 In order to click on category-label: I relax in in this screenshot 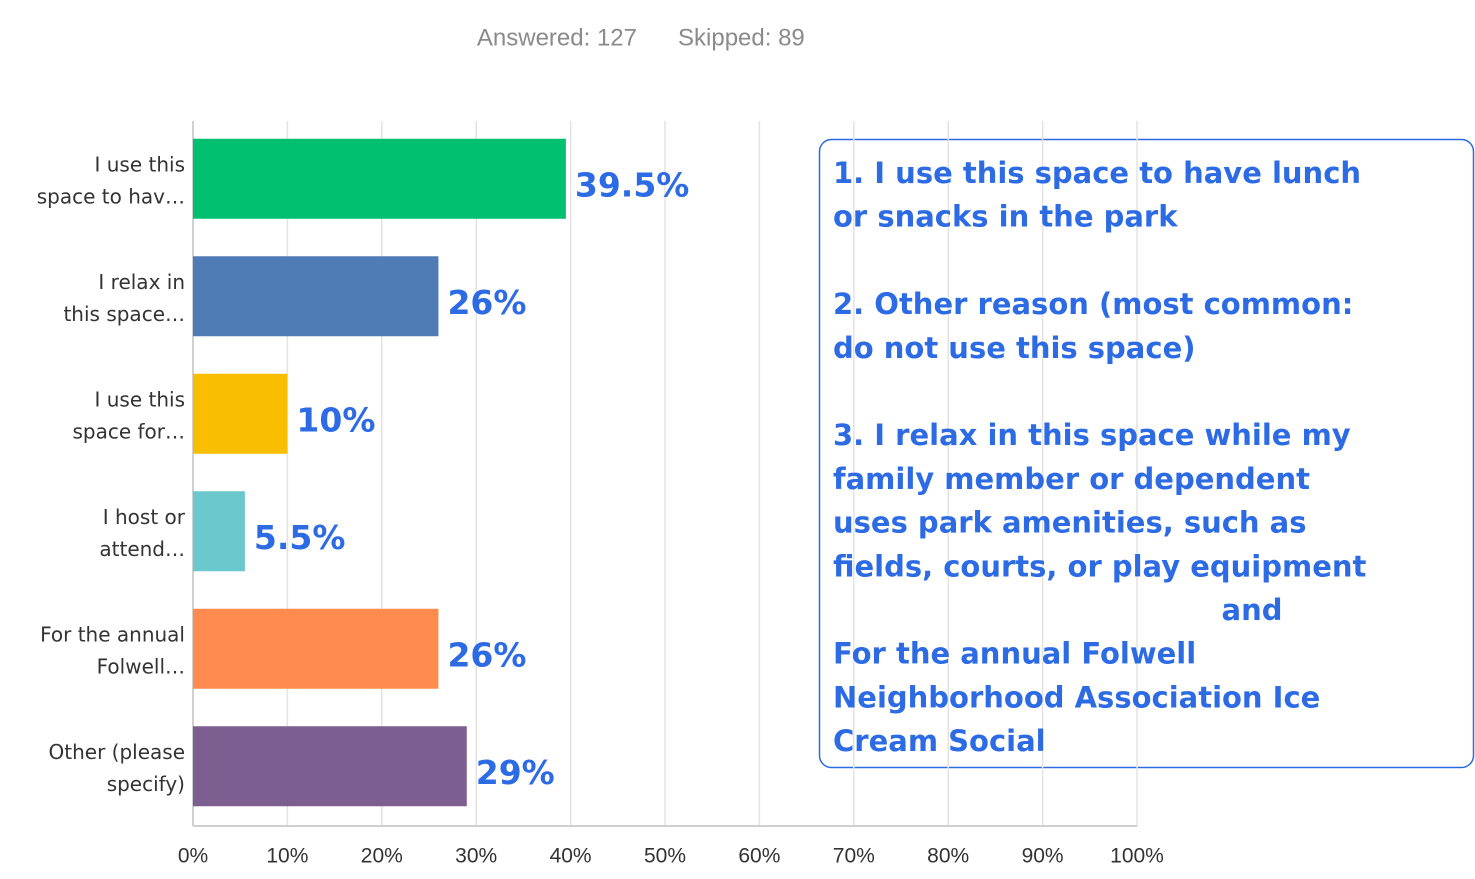, I will do `click(141, 282)`.